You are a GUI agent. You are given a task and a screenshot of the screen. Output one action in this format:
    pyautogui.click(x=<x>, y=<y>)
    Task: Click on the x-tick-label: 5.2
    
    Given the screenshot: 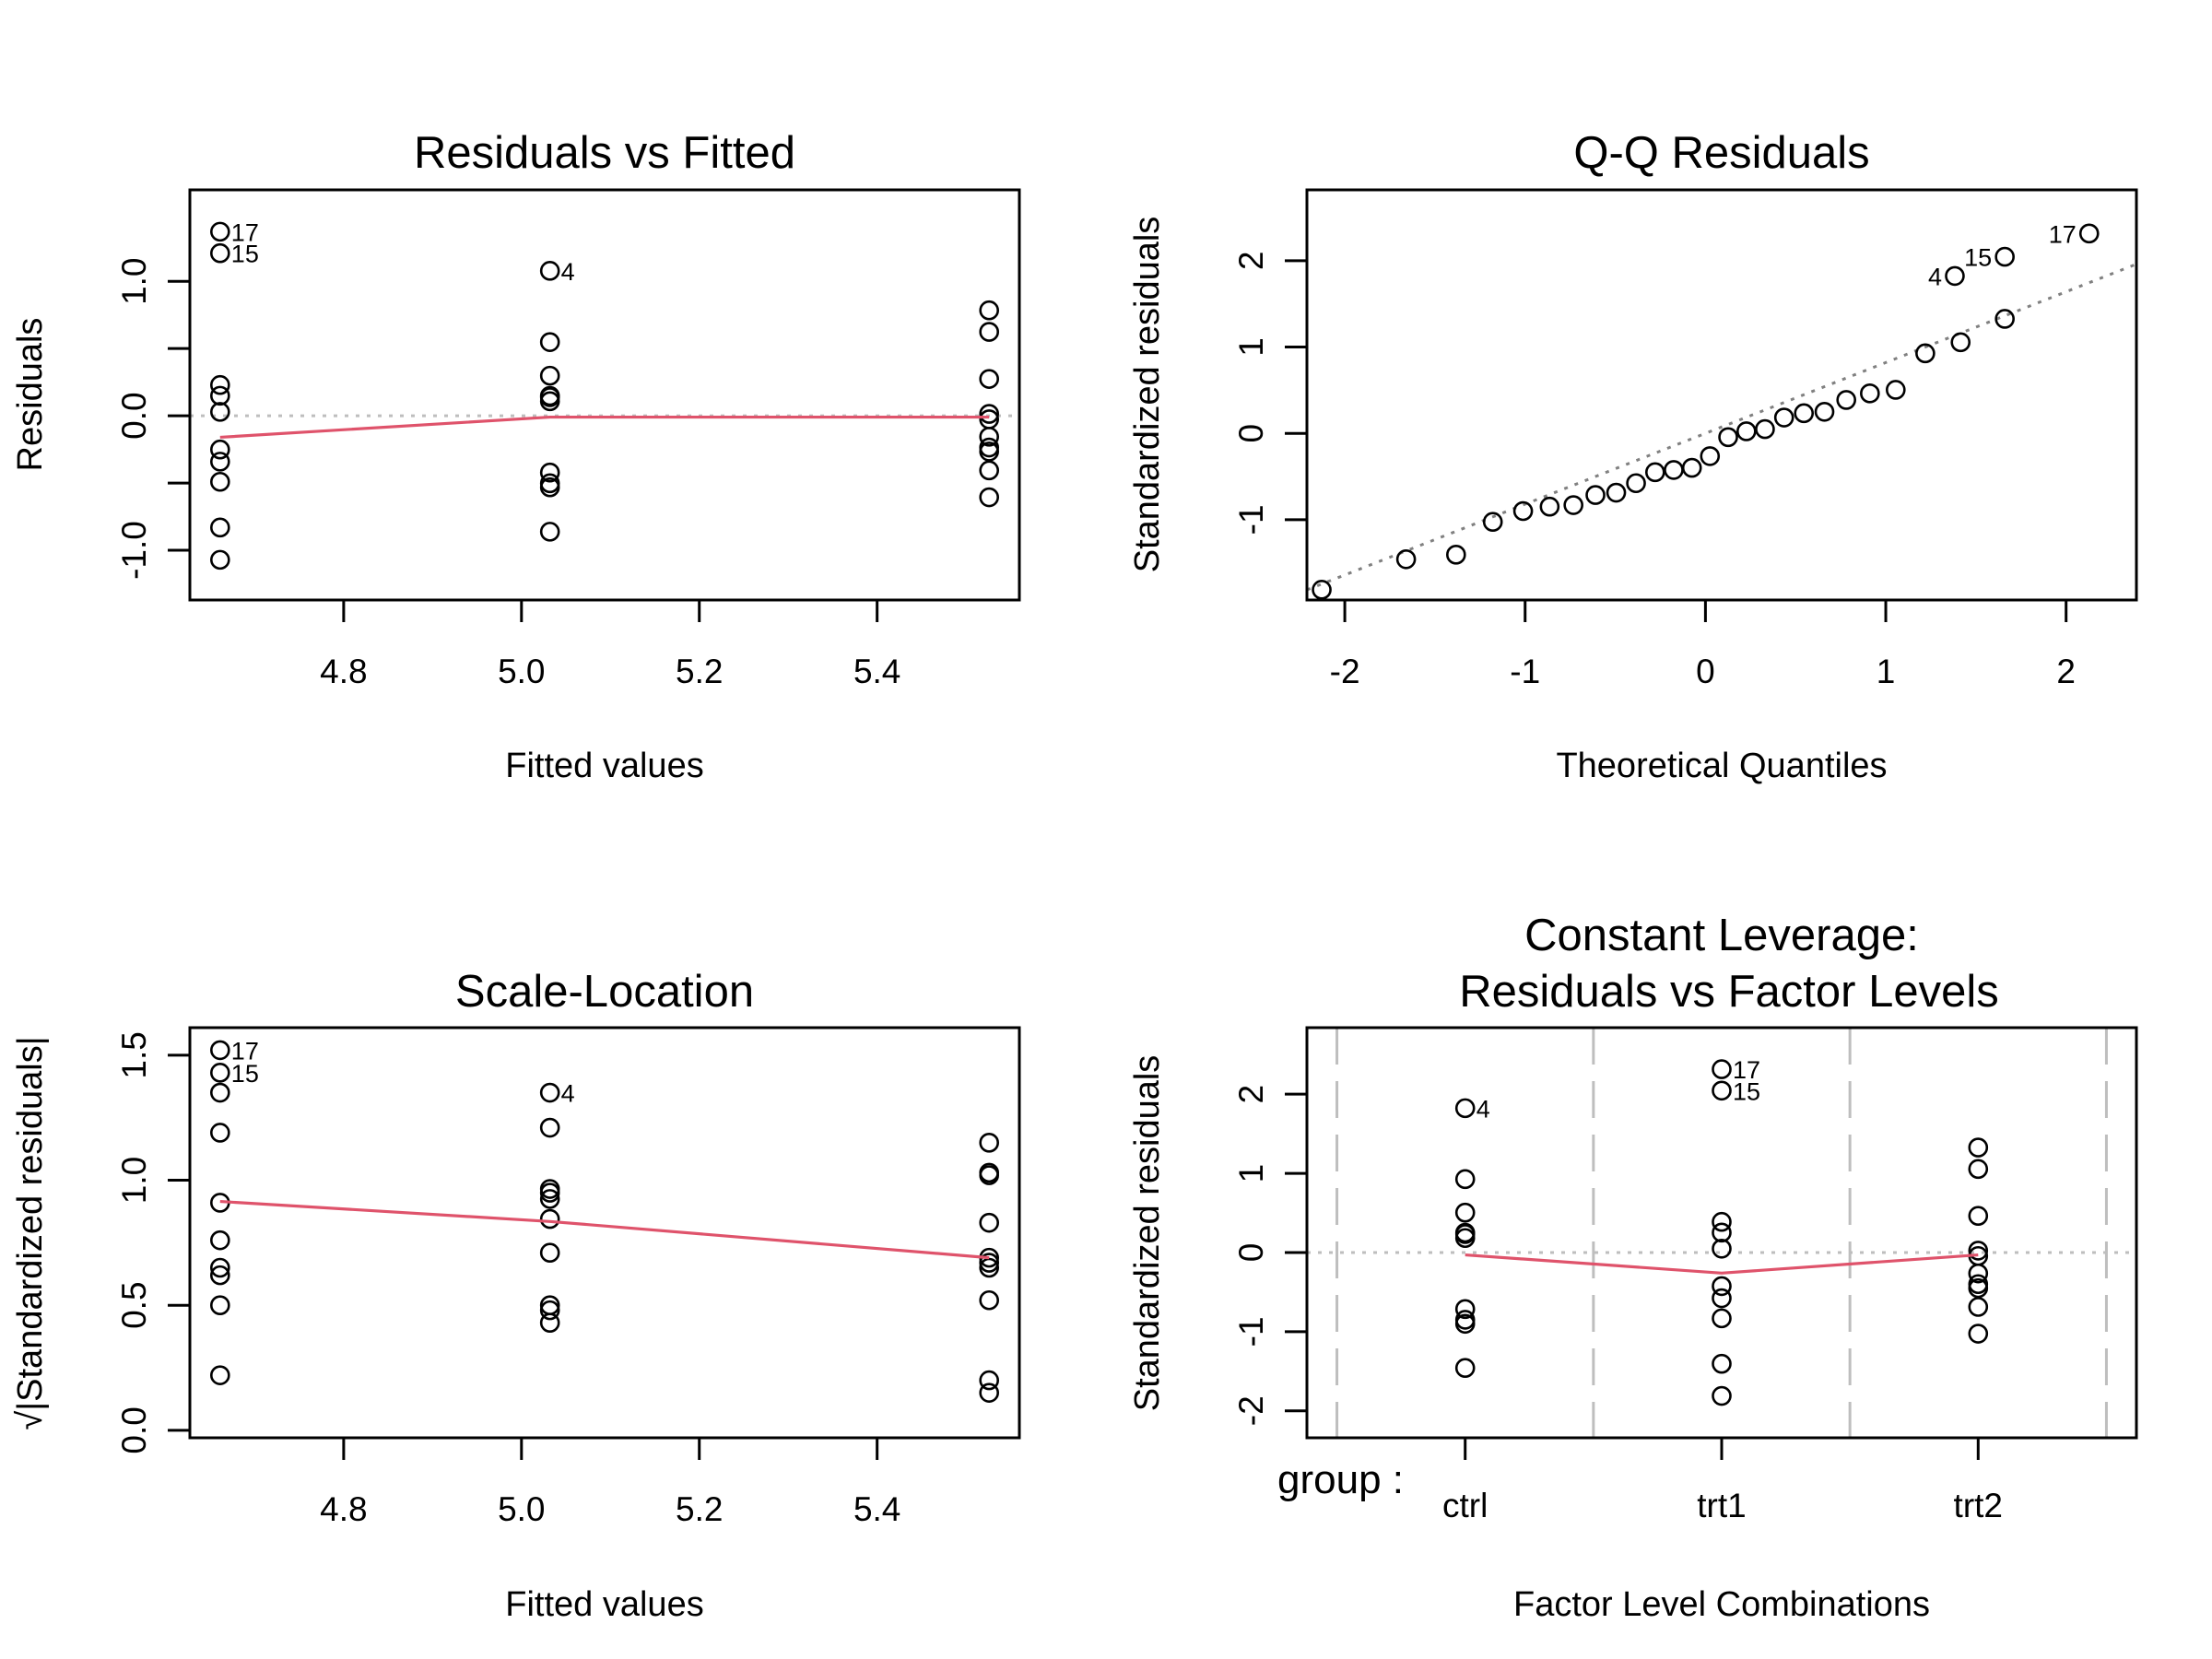 What is the action you would take?
    pyautogui.click(x=699, y=671)
    